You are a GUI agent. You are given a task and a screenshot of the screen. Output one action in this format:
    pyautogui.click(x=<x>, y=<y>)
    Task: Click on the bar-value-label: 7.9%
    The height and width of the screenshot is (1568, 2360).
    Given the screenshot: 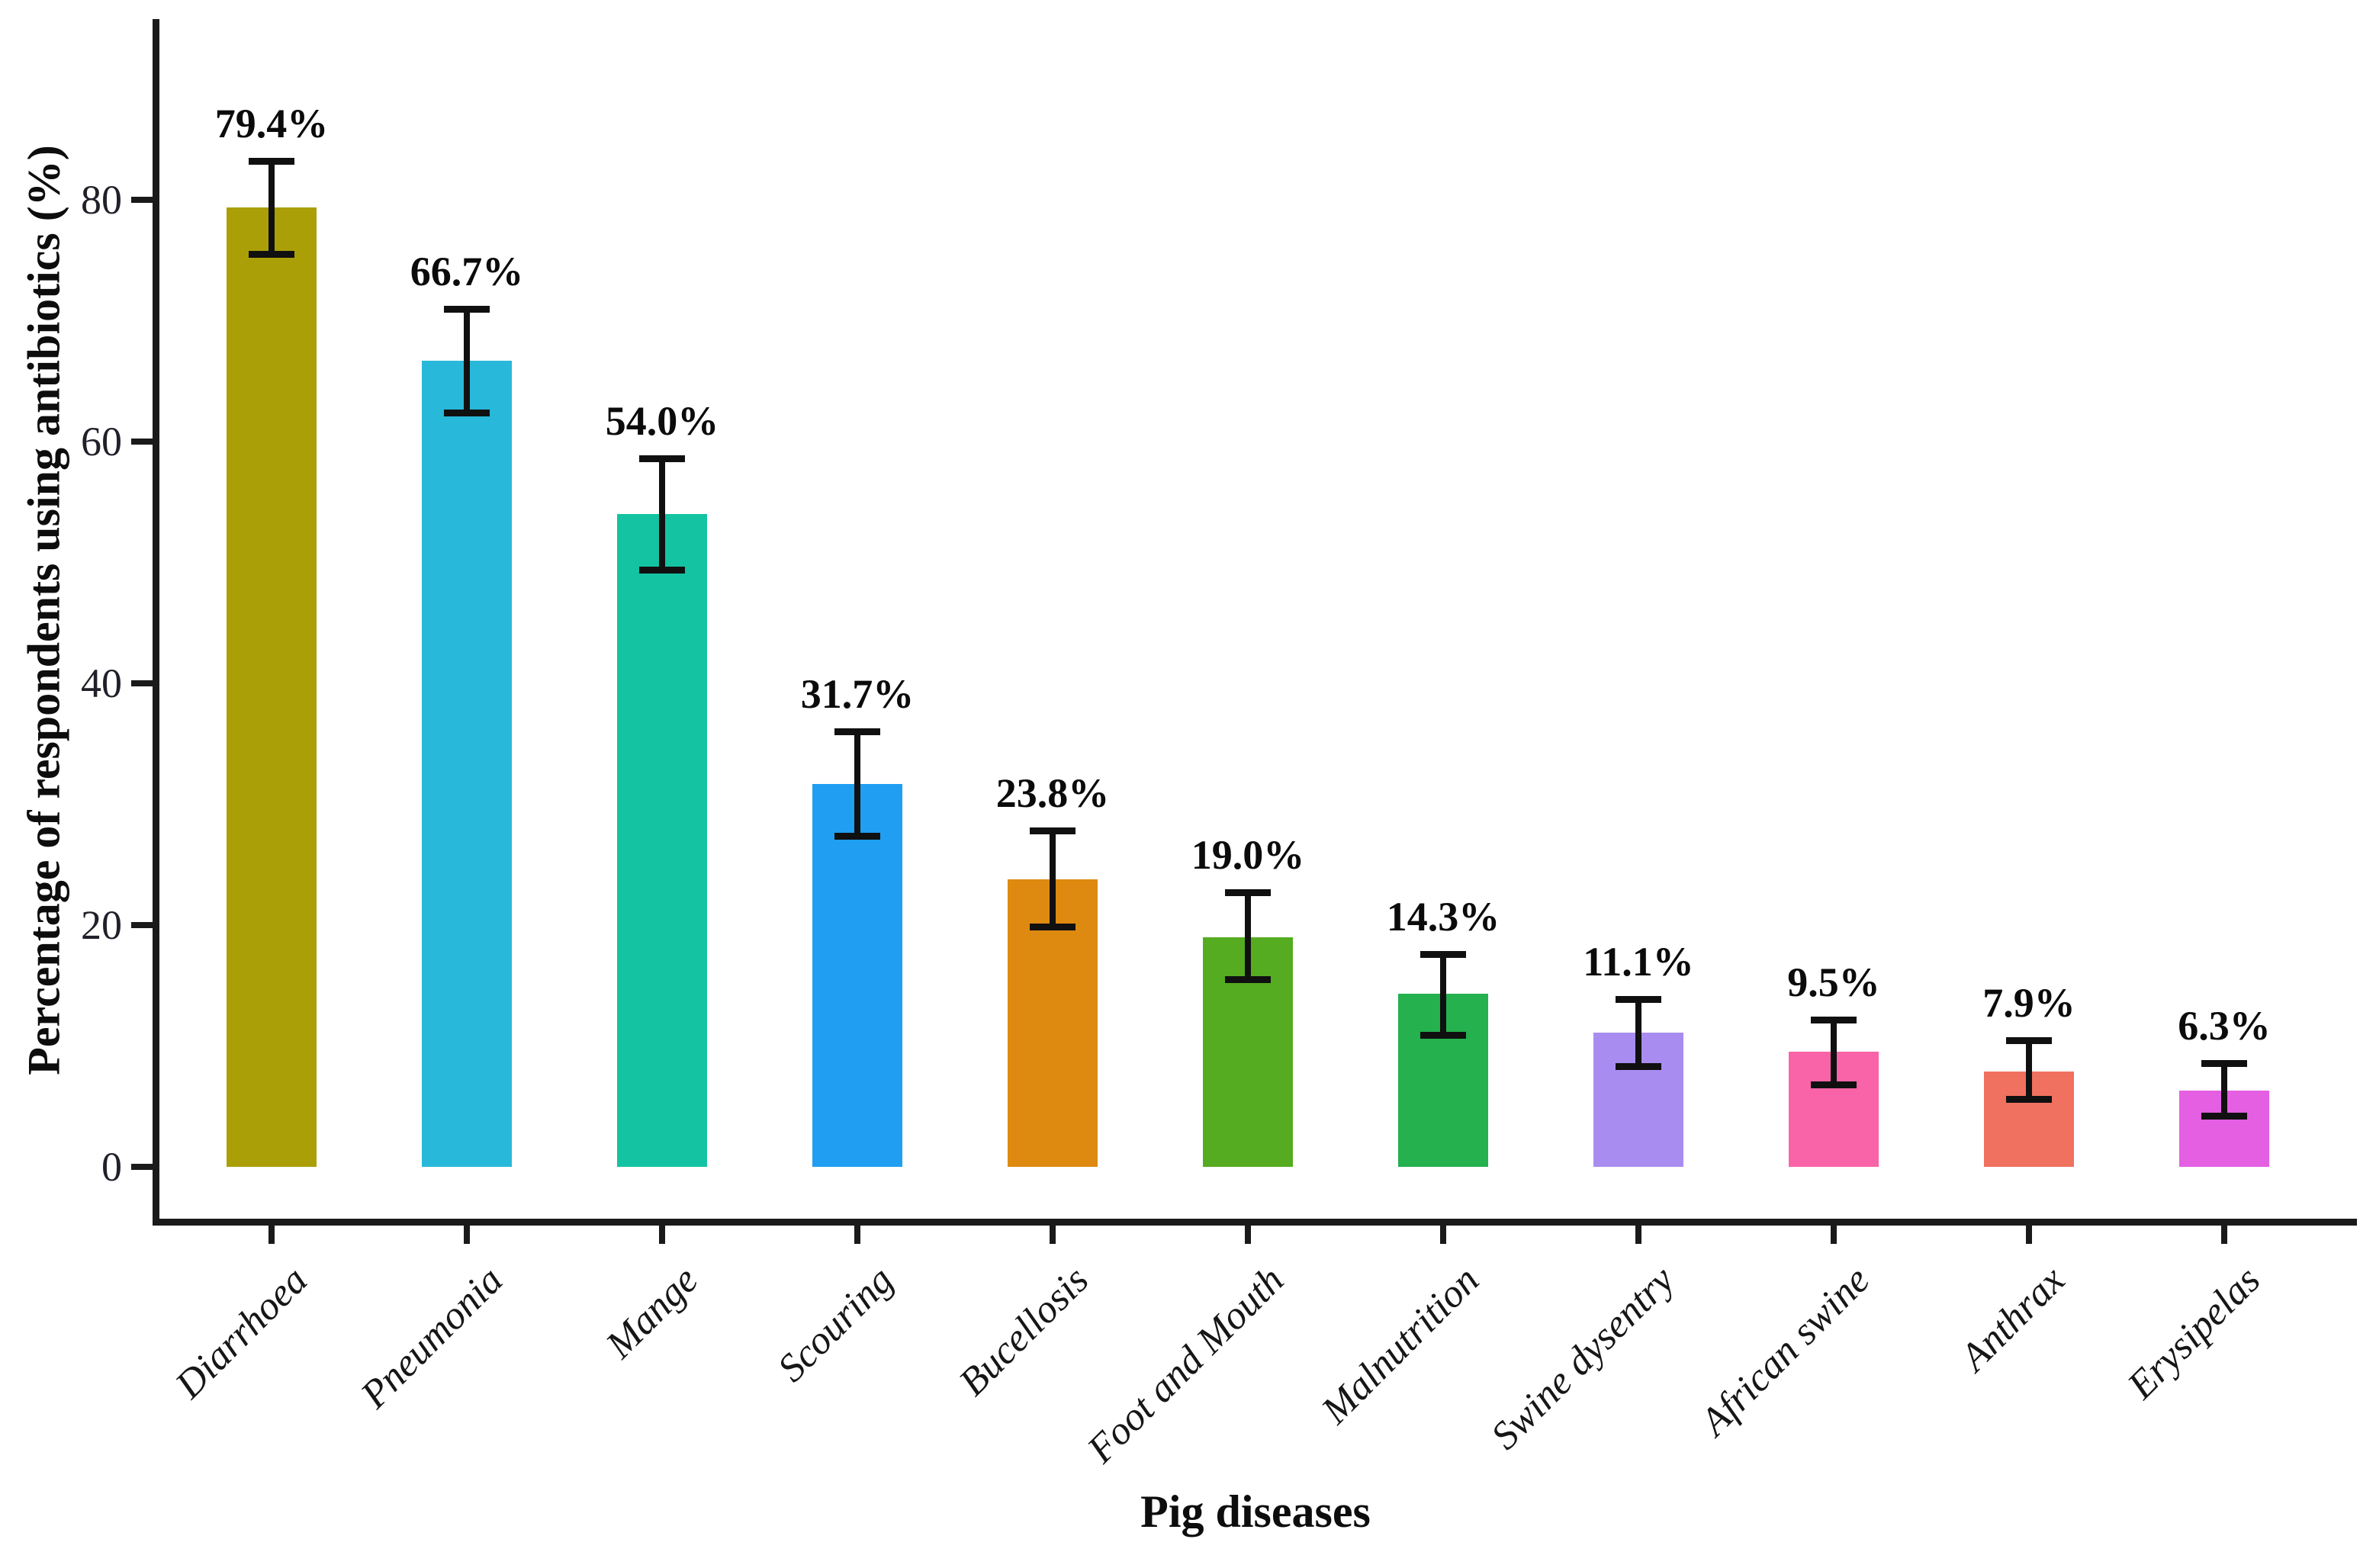 What is the action you would take?
    pyautogui.click(x=2028, y=1002)
    